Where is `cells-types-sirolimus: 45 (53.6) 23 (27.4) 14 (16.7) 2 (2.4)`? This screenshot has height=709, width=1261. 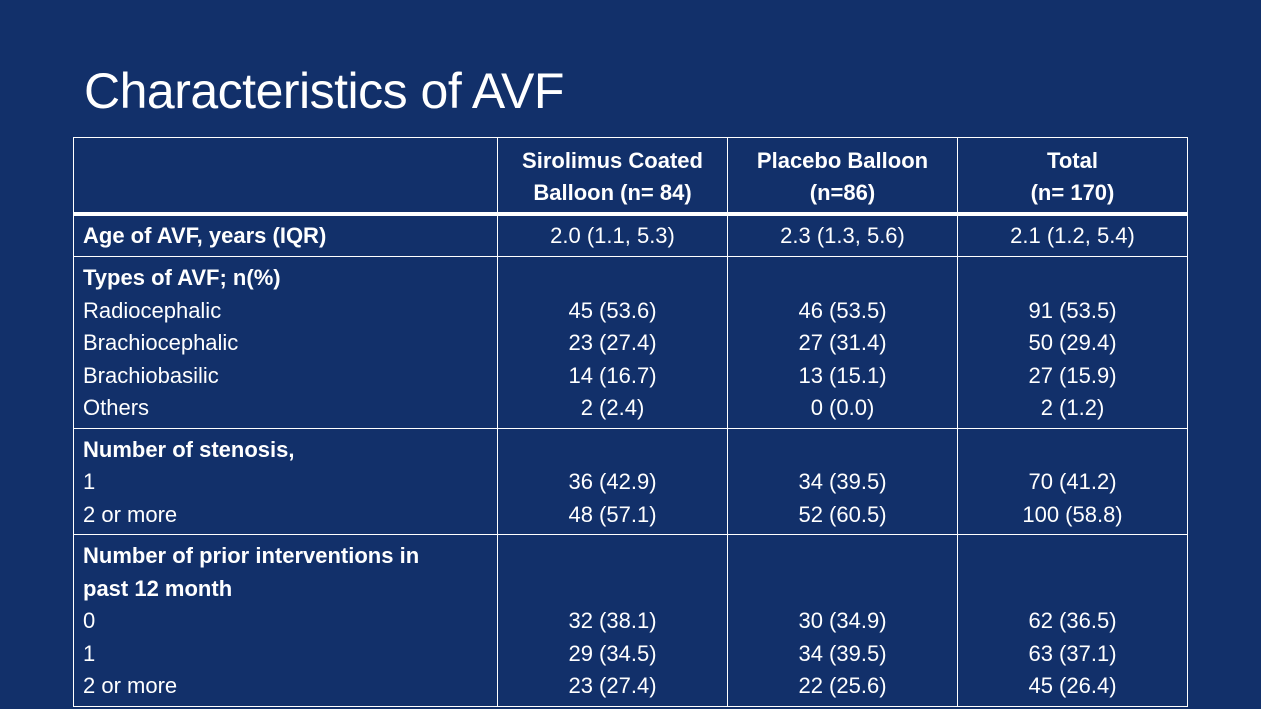 cells-types-sirolimus: 45 (53.6) 23 (27.4) 14 (16.7) 2 (2.4) is located at coordinates (612, 342).